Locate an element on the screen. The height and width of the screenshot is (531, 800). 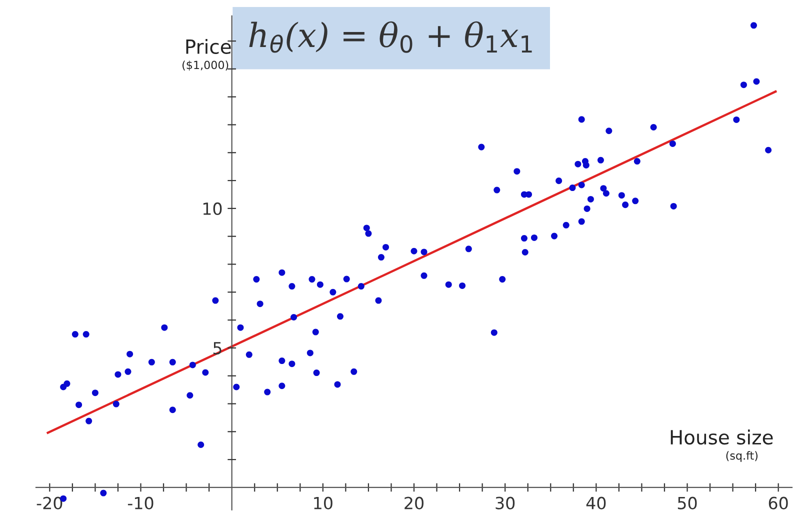
x-tick-label: 10 is located at coordinates (323, 503).